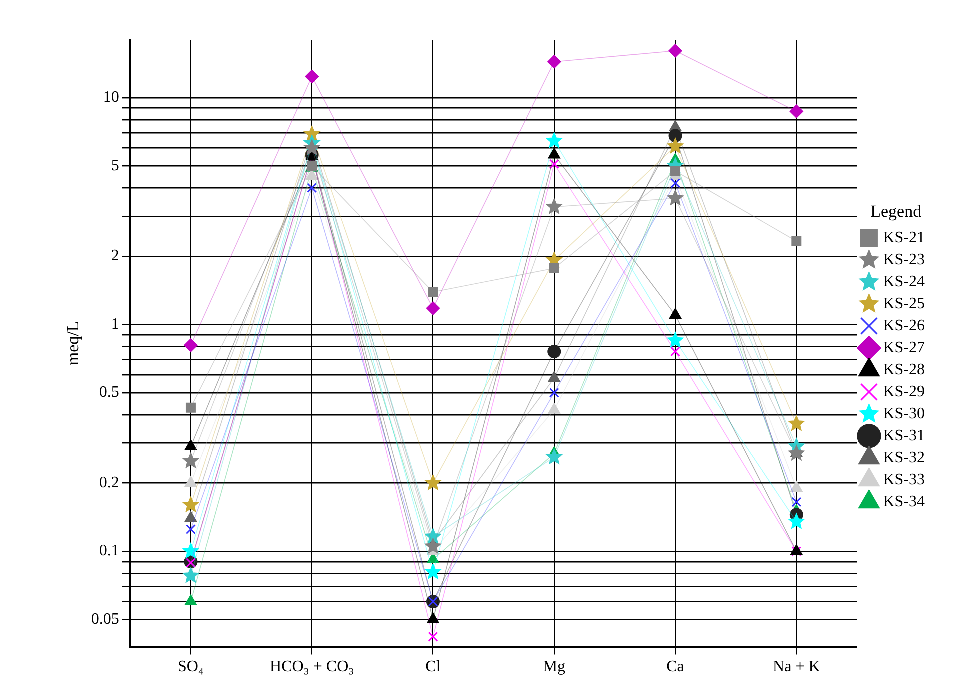 The width and height of the screenshot is (965, 700). Describe the element at coordinates (191, 667) in the screenshot. I see `x-tick-label: SO₄` at that location.